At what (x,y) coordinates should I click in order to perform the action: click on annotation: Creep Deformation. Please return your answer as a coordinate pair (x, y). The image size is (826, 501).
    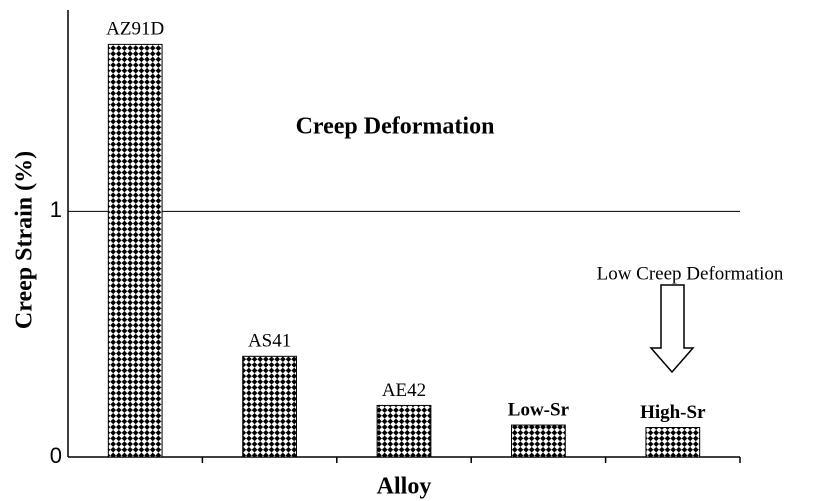
    Looking at the image, I should click on (395, 127).